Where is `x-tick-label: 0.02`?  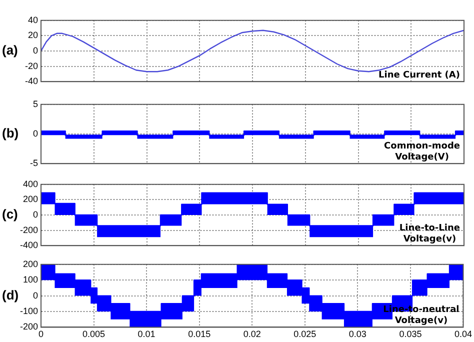 x-tick-label: 0.02 is located at coordinates (252, 334).